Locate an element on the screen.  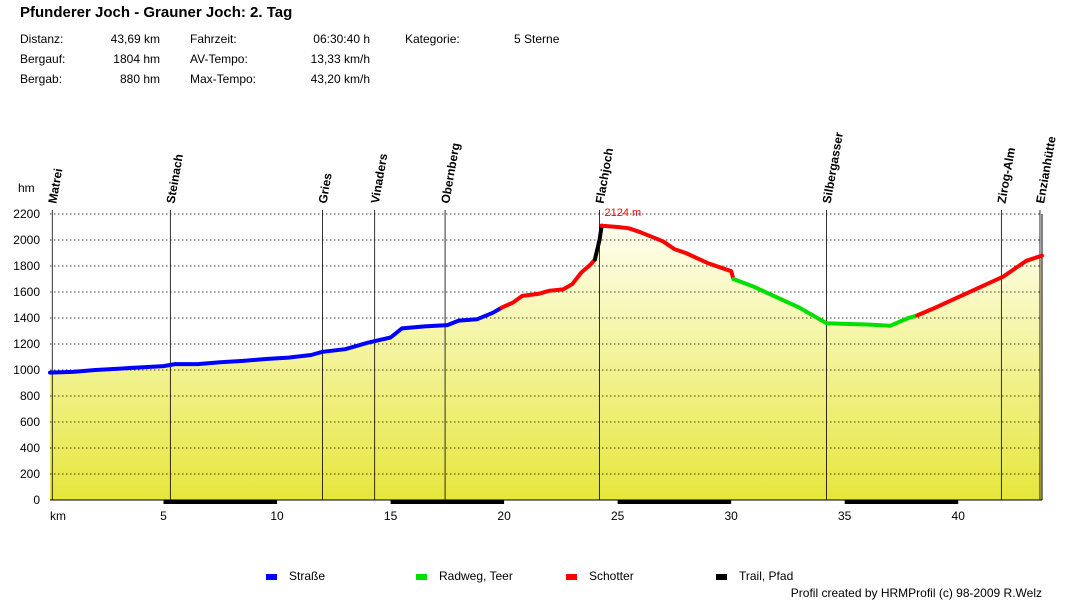
stat-distance-value: 43,69 km is located at coordinates (135, 39).